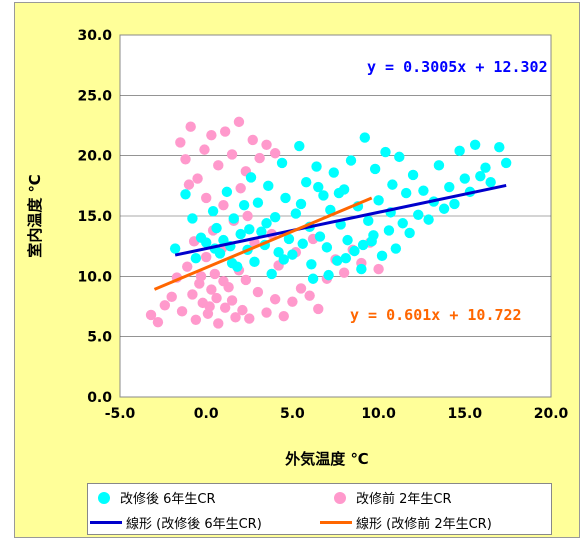 This screenshot has width=585, height=541. Describe the element at coordinates (94, 96) in the screenshot. I see `y-tick-label: 25.0` at that location.